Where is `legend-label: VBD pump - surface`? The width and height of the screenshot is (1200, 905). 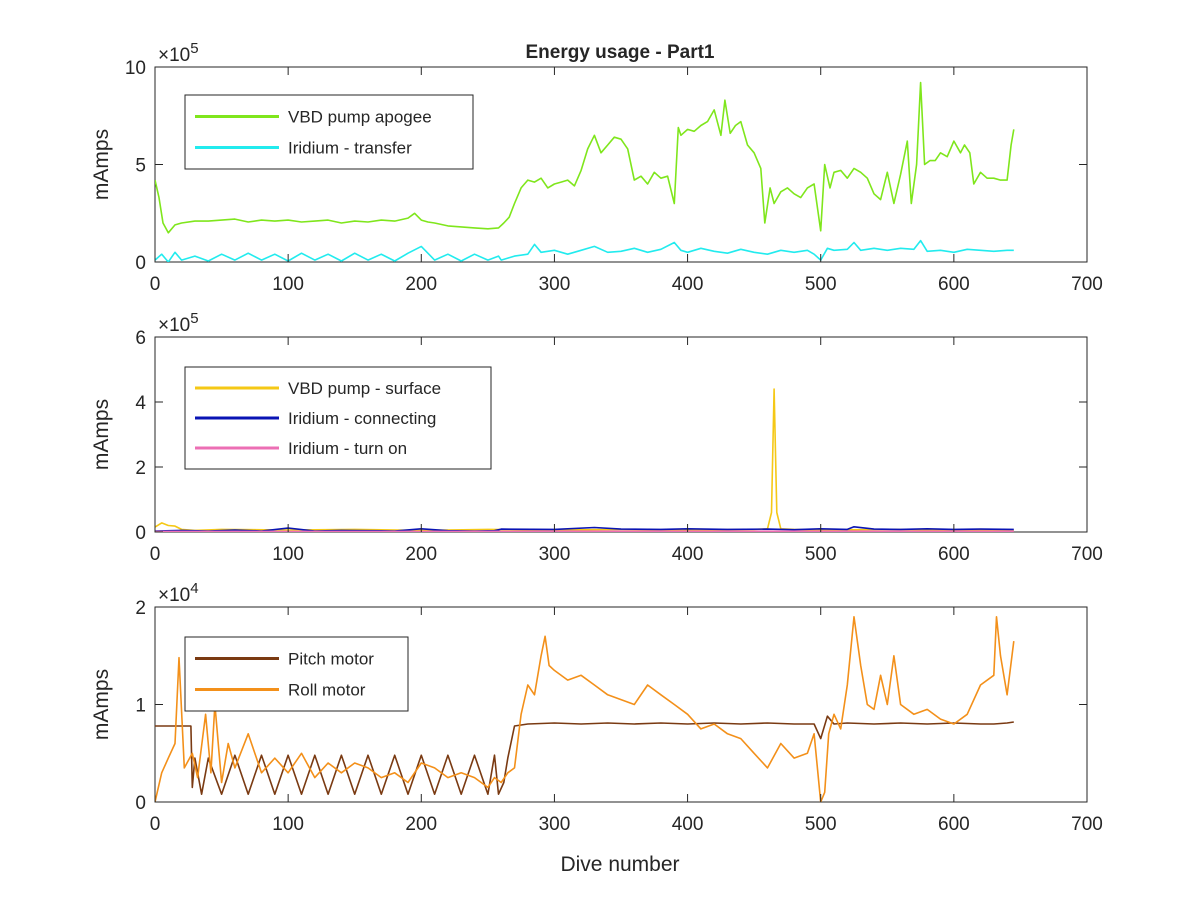 legend-label: VBD pump - surface is located at coordinates (364, 388).